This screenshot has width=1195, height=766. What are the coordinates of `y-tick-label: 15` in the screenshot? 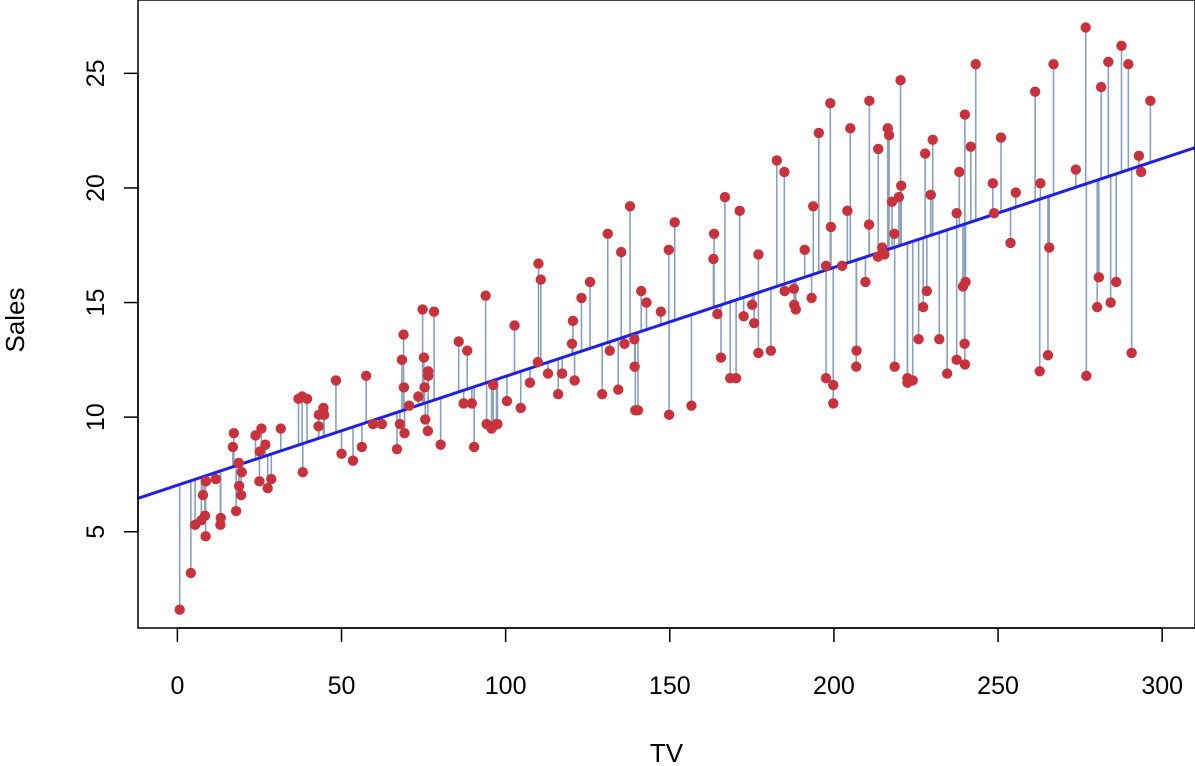 It's located at (96, 303).